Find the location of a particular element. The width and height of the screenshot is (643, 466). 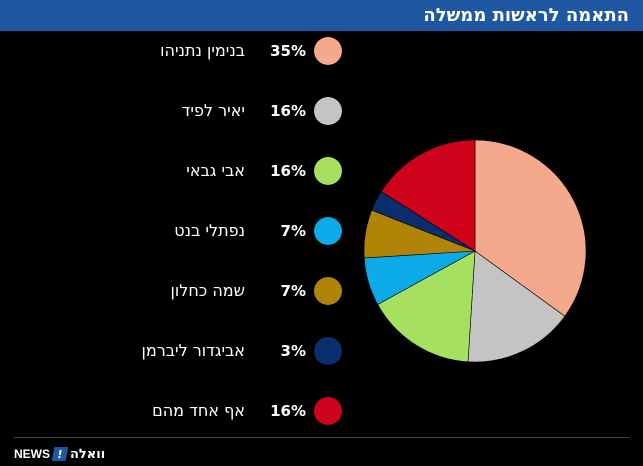

legend-item: יאיר לפיד 16% is located at coordinates (321, 111).